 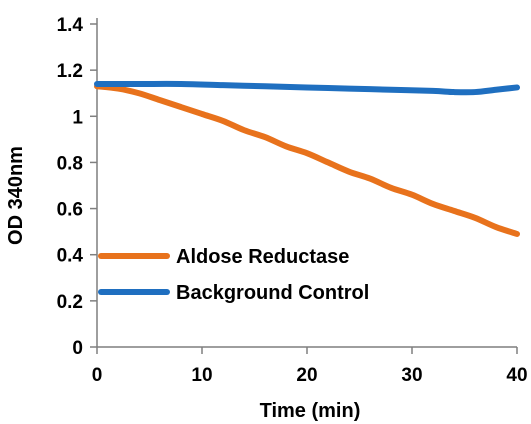 I want to click on y-tick-label: 1.2, so click(x=70, y=71).